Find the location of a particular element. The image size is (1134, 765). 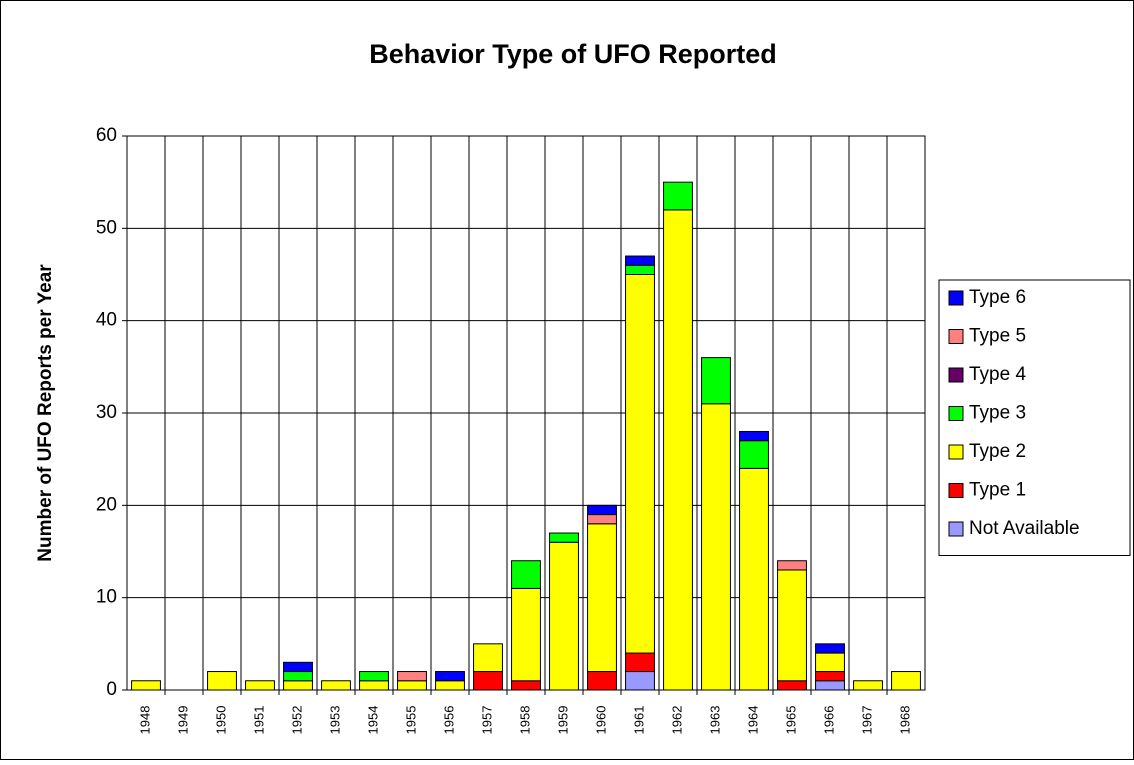

legend-label: Type 1 is located at coordinates (997, 490).